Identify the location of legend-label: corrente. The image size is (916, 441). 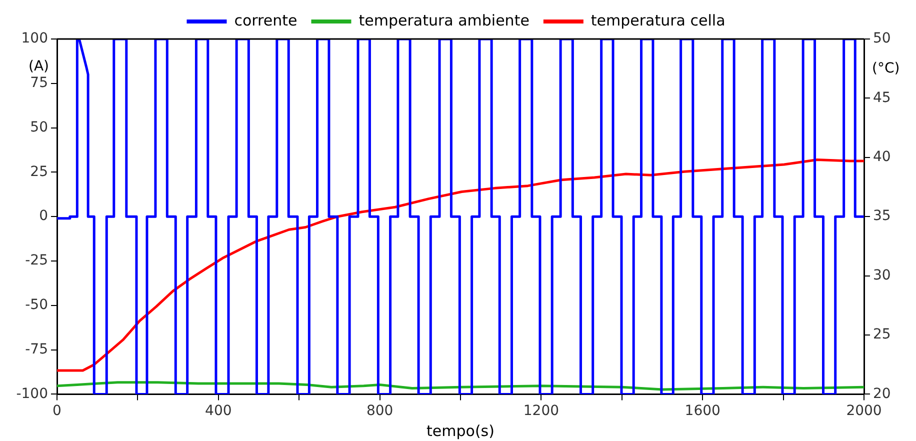
(266, 20).